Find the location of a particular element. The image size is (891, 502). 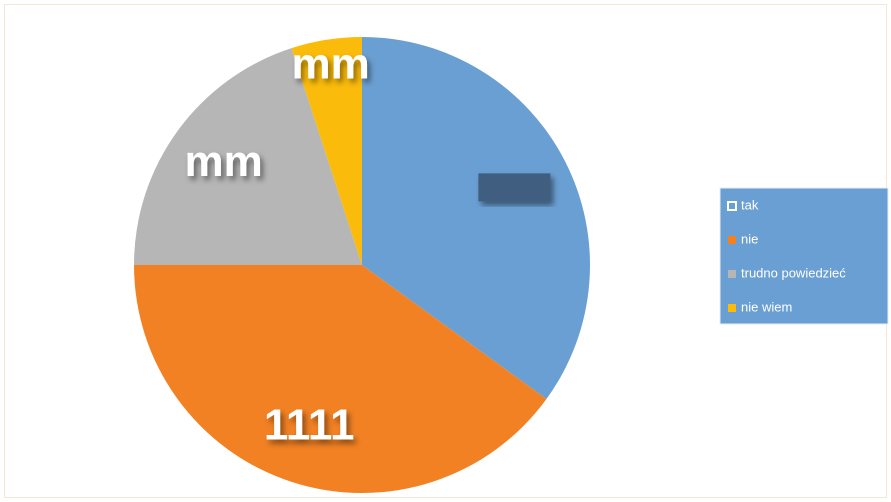

legend-label: trudno powiedzieć is located at coordinates (793, 272).